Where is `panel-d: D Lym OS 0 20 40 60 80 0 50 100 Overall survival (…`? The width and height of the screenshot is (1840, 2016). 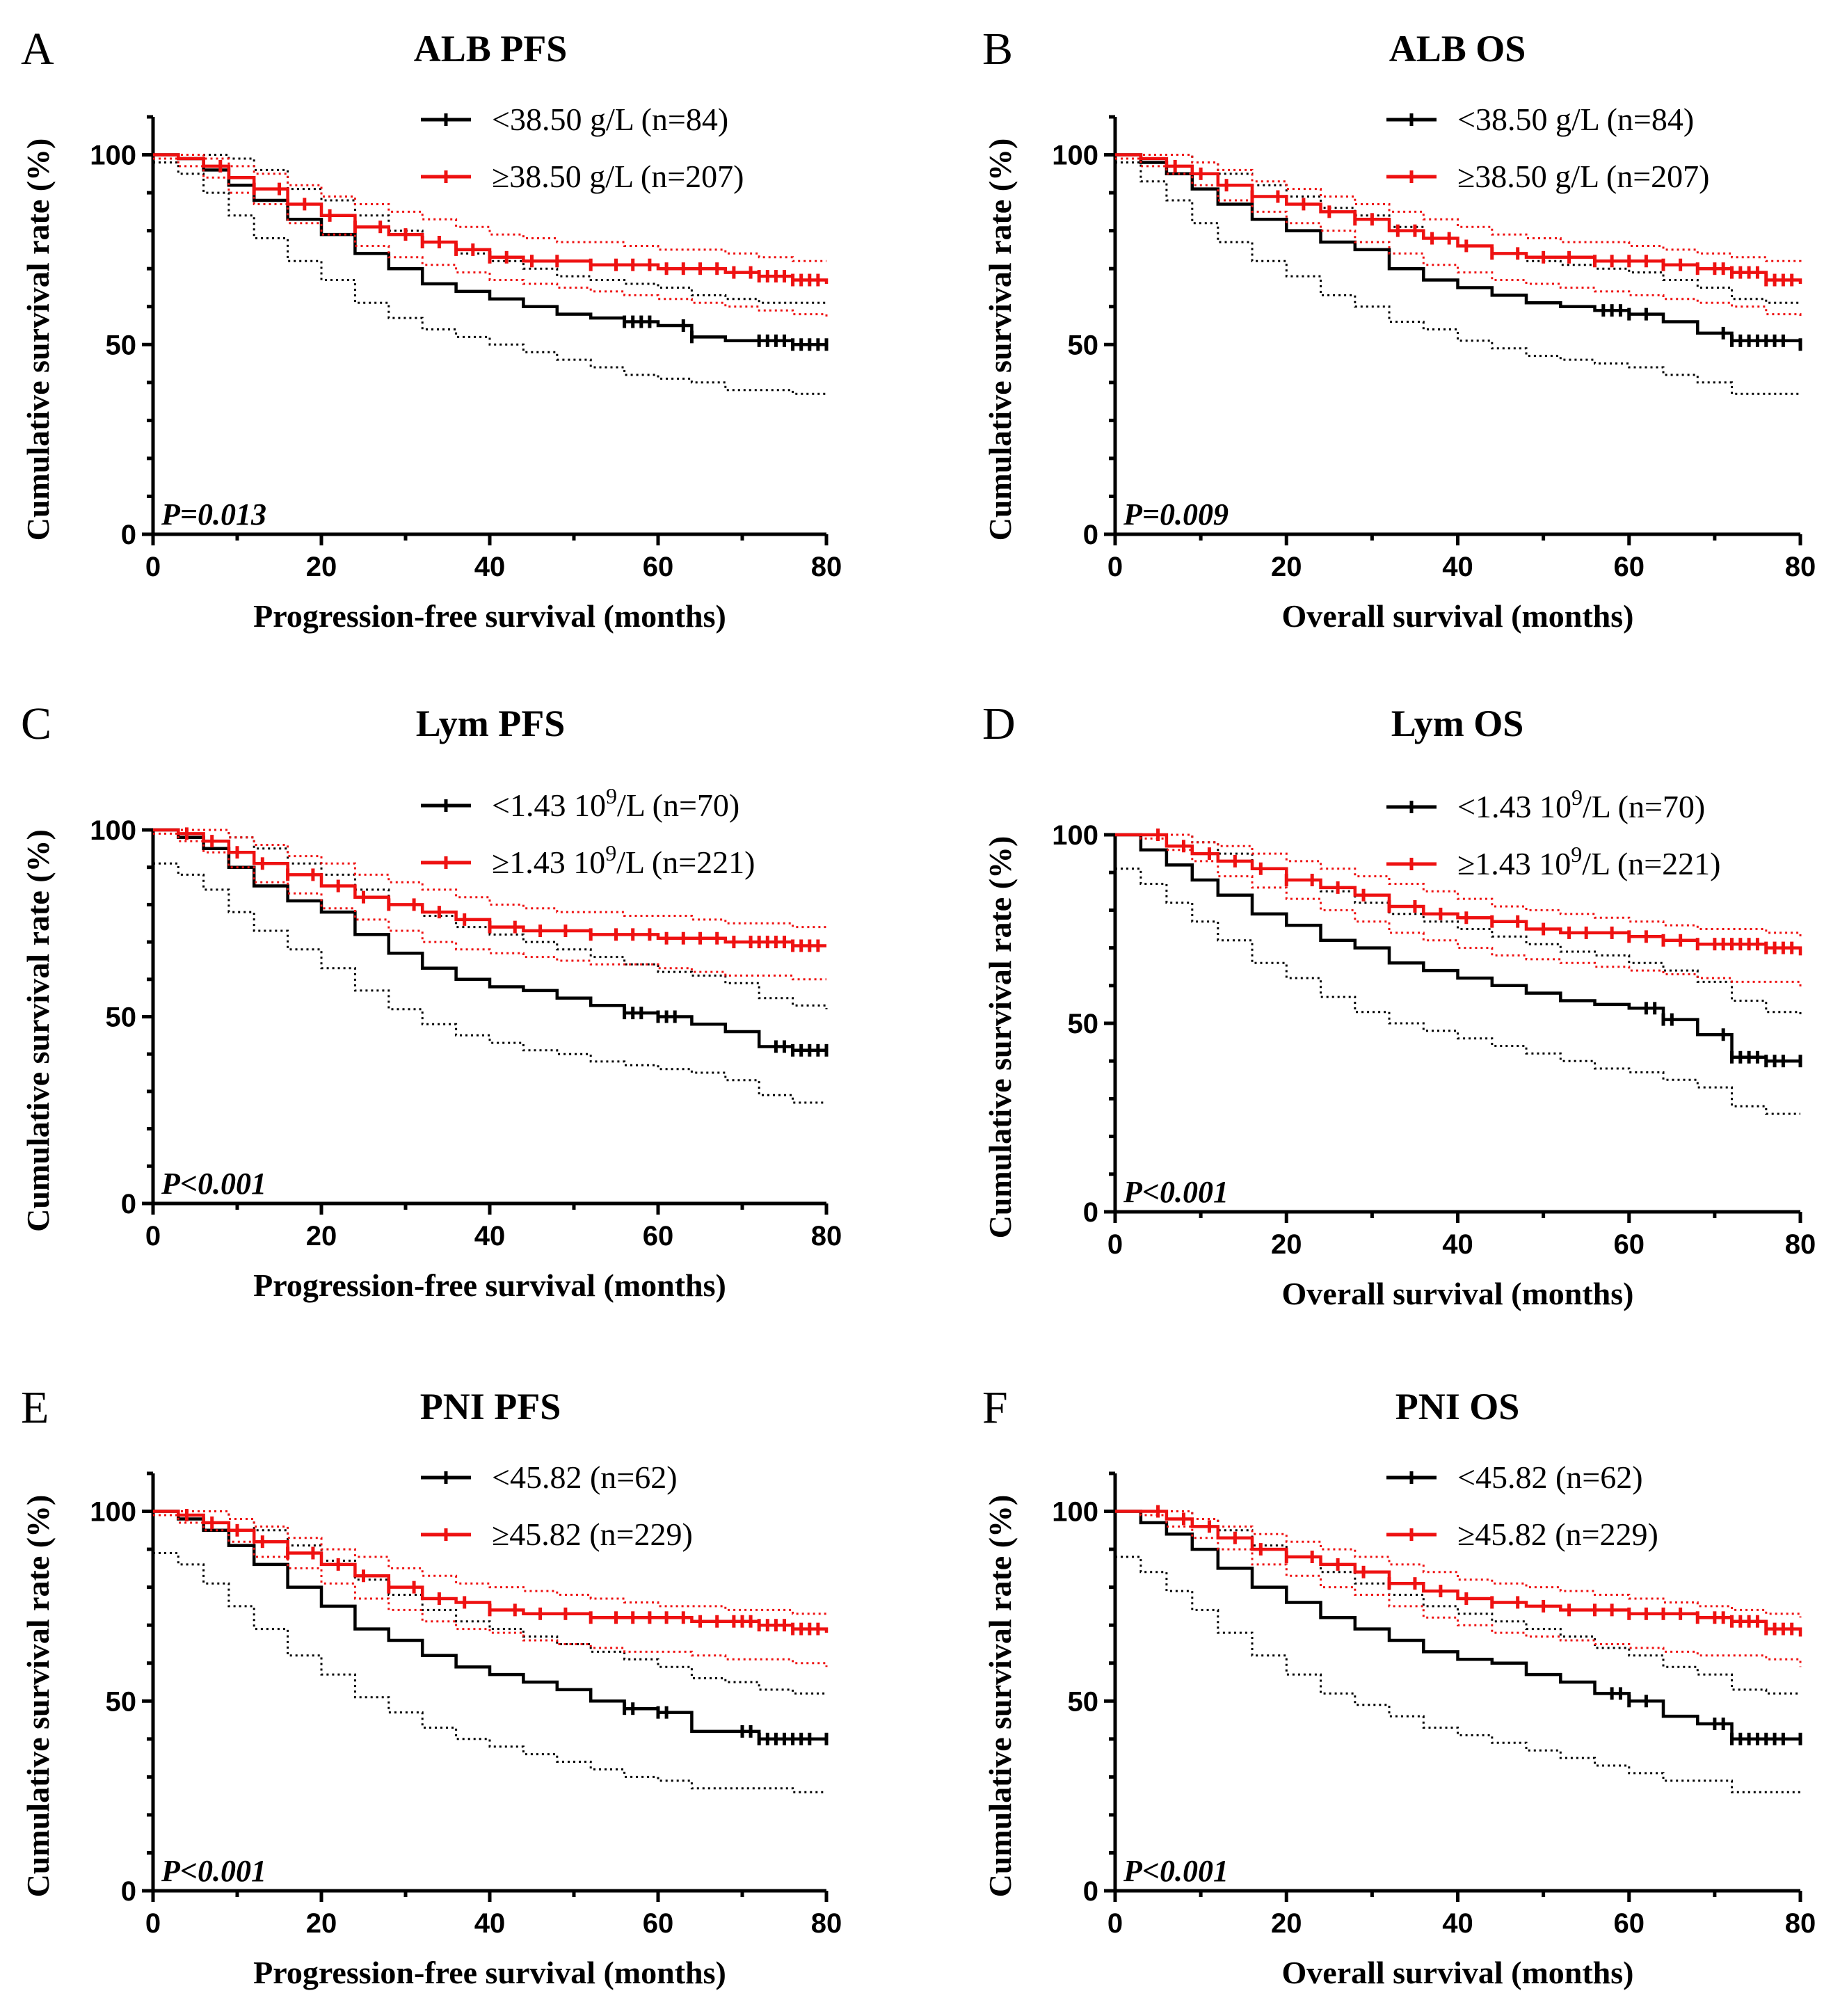
panel-d: D Lym OS 0 20 40 60 80 0 50 100 Overall survival (… is located at coordinates (1399, 1004).